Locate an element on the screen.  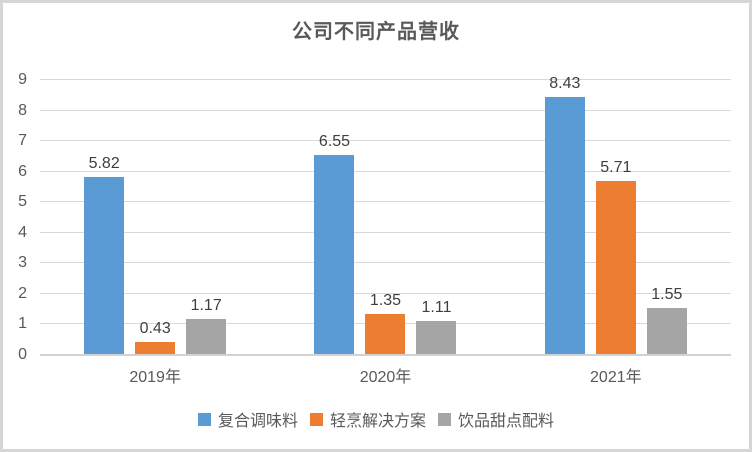
y-tick-label: 0 is located at coordinates (22, 354).